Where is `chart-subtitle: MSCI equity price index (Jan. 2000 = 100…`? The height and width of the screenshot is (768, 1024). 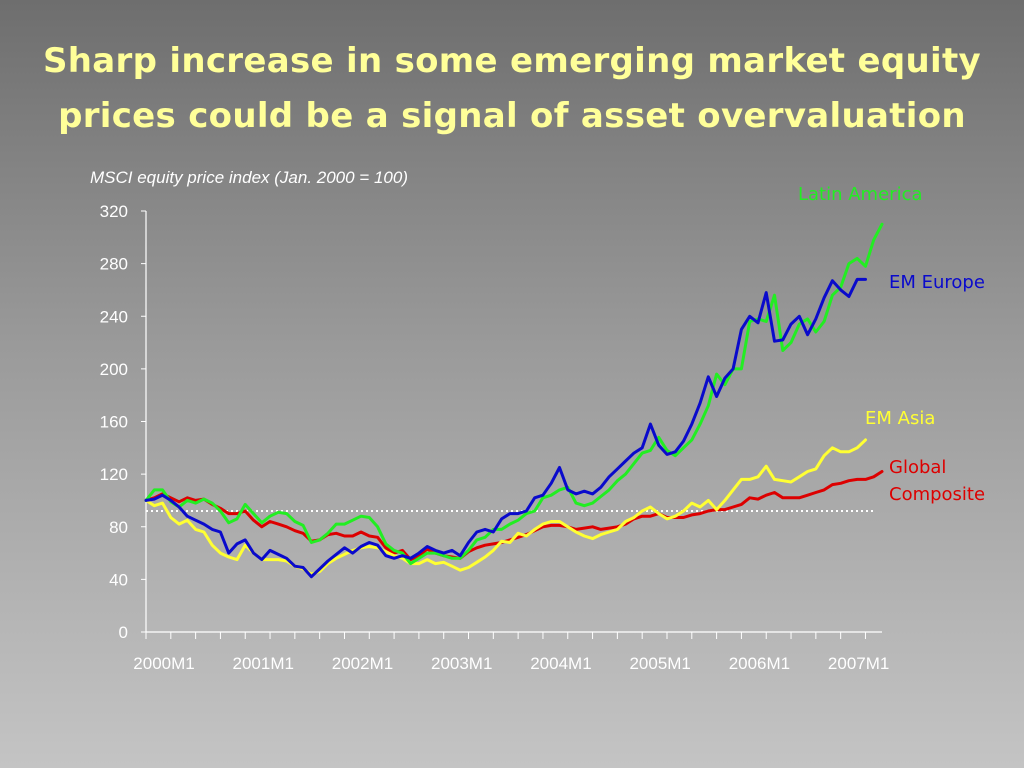 chart-subtitle: MSCI equity price index (Jan. 2000 = 100… is located at coordinates (249, 177).